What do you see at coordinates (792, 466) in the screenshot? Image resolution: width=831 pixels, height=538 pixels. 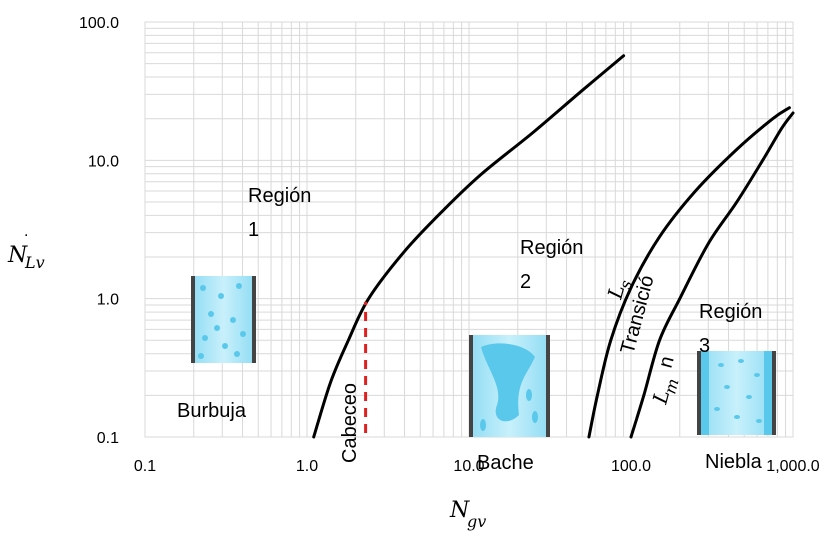 I see `x-tick-label: 1,000.0` at bounding box center [792, 466].